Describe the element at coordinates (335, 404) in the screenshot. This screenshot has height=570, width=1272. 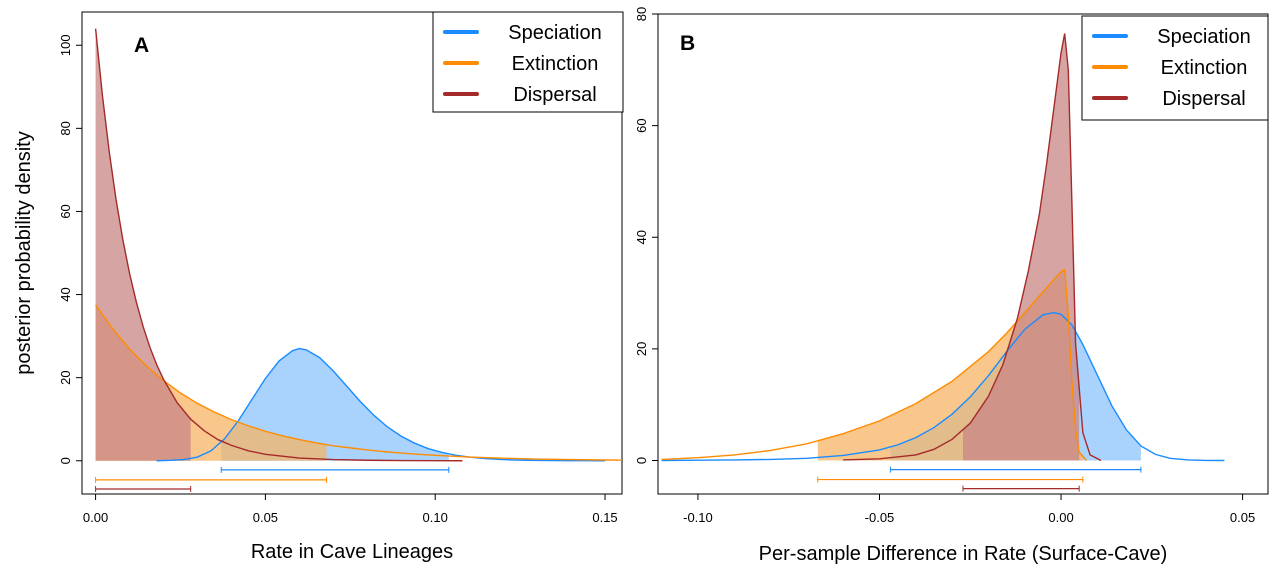
I see `hpd-area-speciation` at that location.